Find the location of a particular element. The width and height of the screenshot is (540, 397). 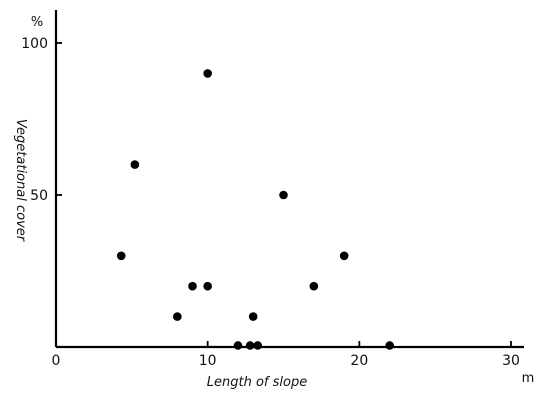

y-axis-ticks: 50 100 is located at coordinates (41, 120).